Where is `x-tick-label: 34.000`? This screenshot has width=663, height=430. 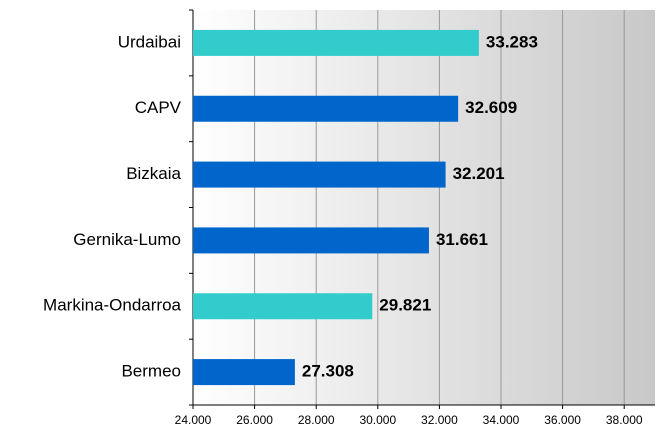 x-tick-label: 34.000 is located at coordinates (501, 420).